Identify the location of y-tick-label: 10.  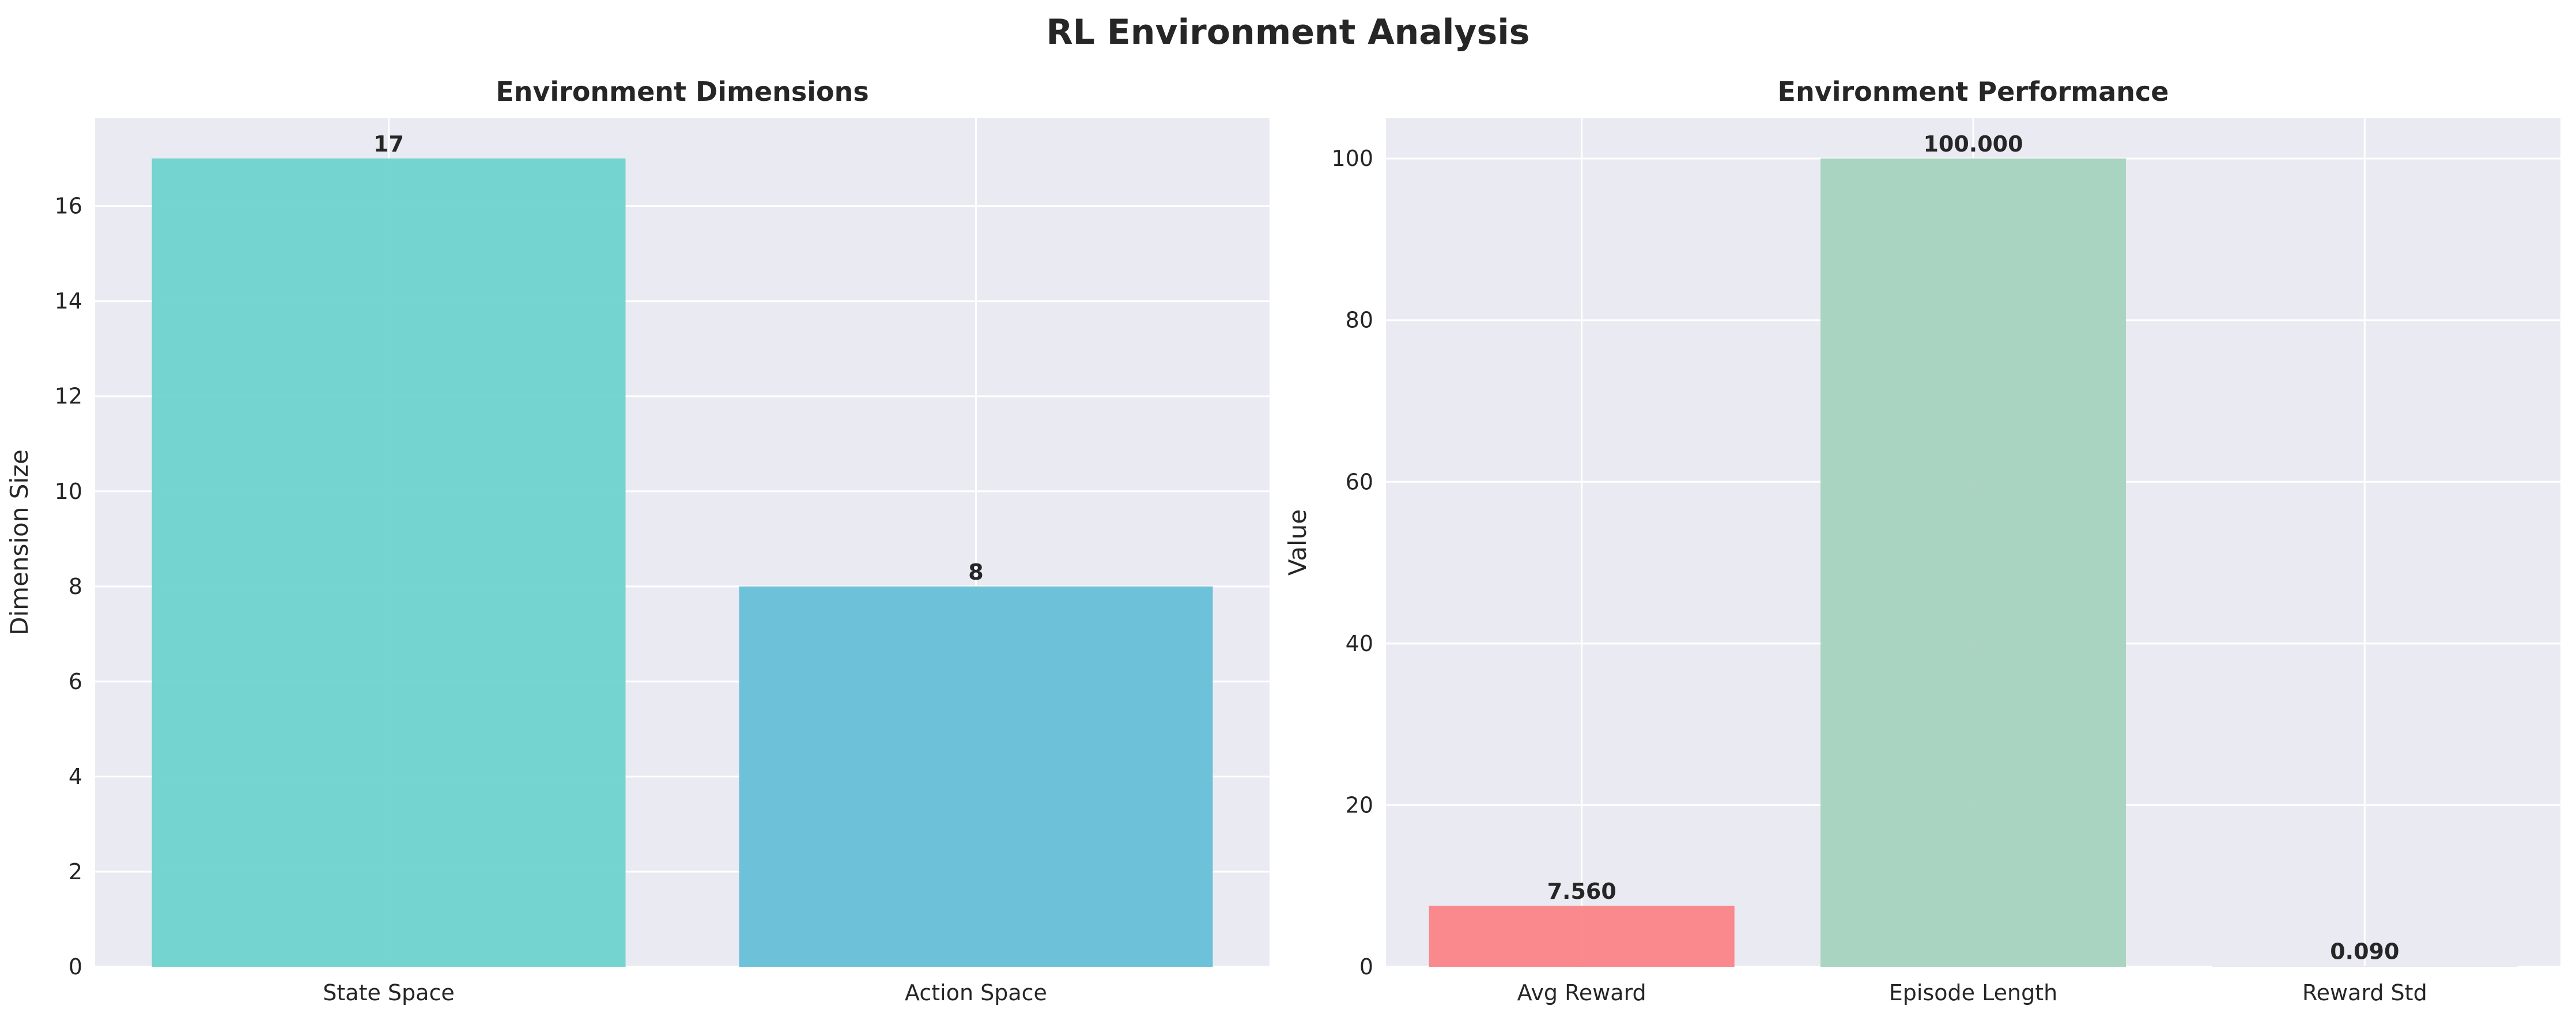
(68, 491).